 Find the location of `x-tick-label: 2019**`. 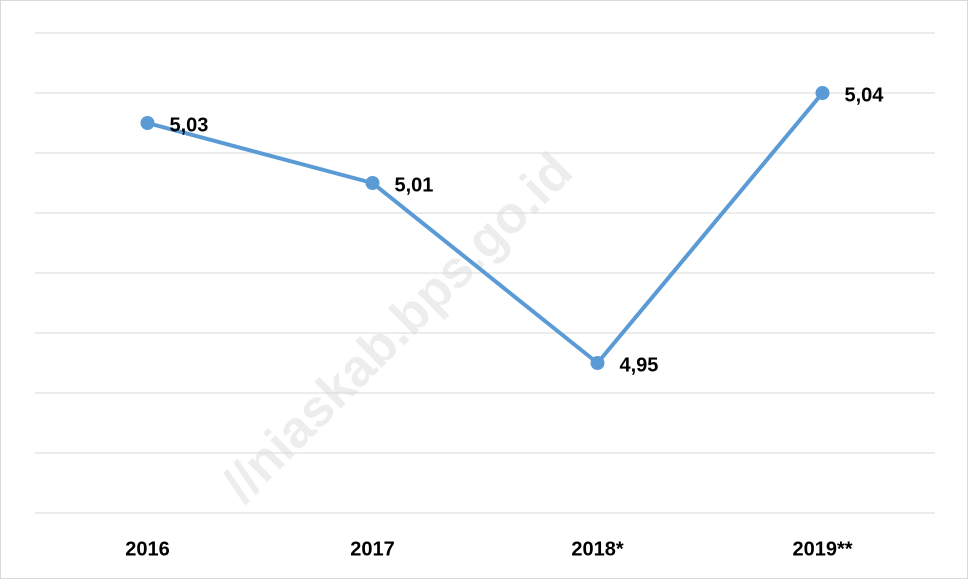

x-tick-label: 2019** is located at coordinates (822, 549).